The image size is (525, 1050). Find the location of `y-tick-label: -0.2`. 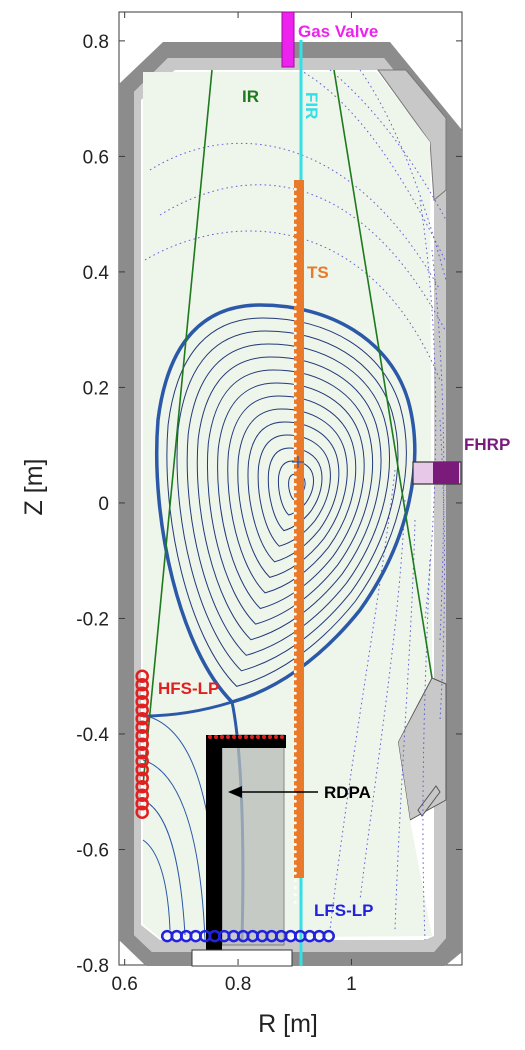

y-tick-label: -0.2 is located at coordinates (92, 619).